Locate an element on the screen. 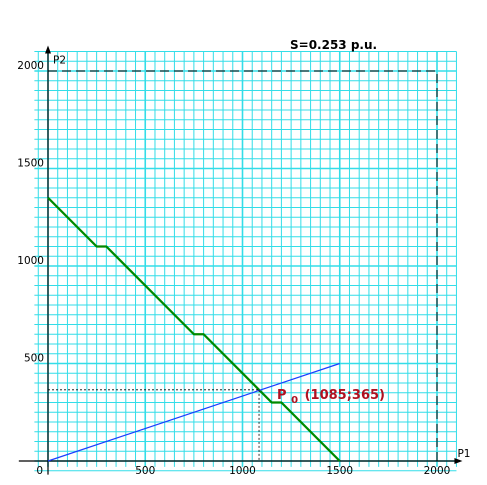  y-axis-arrow is located at coordinates (48, 49).